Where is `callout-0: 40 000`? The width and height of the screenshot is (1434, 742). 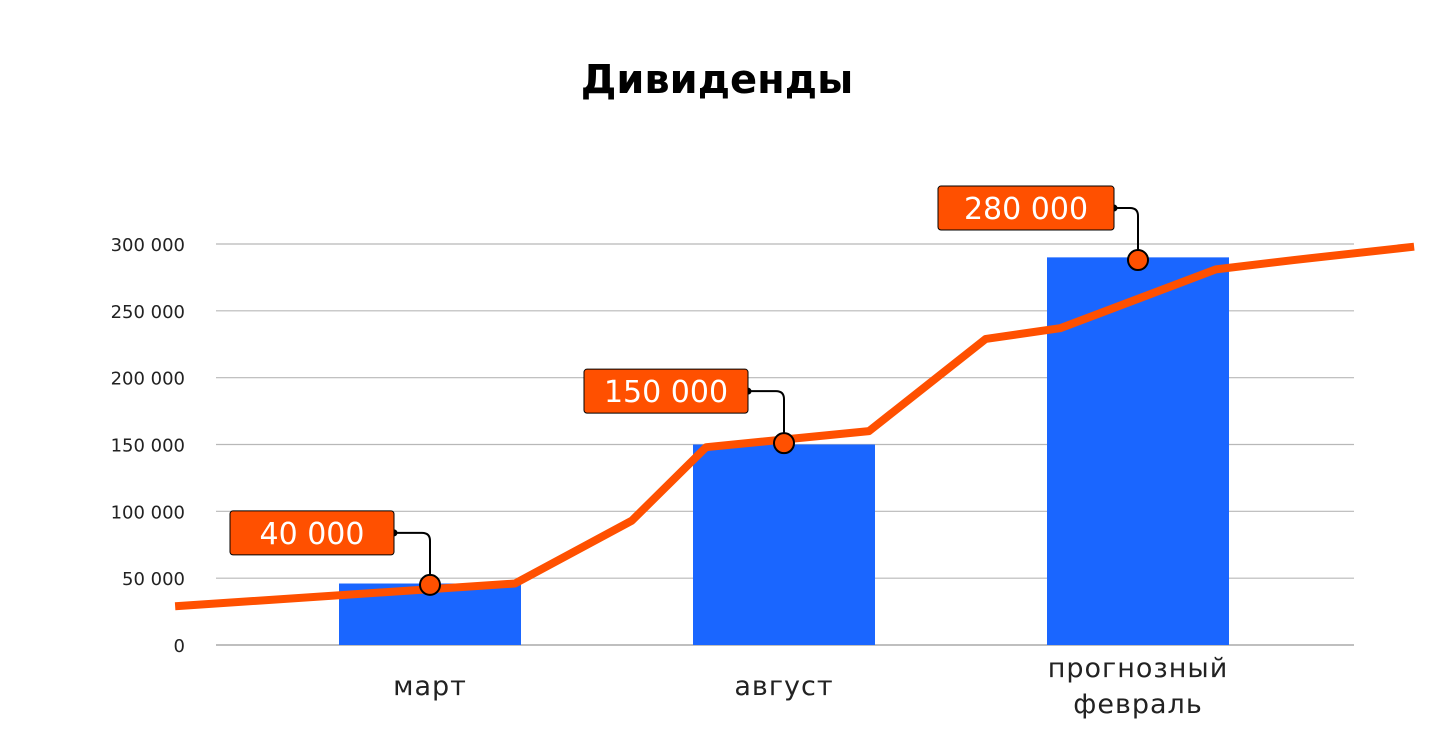
callout-0: 40 000 is located at coordinates (335, 553).